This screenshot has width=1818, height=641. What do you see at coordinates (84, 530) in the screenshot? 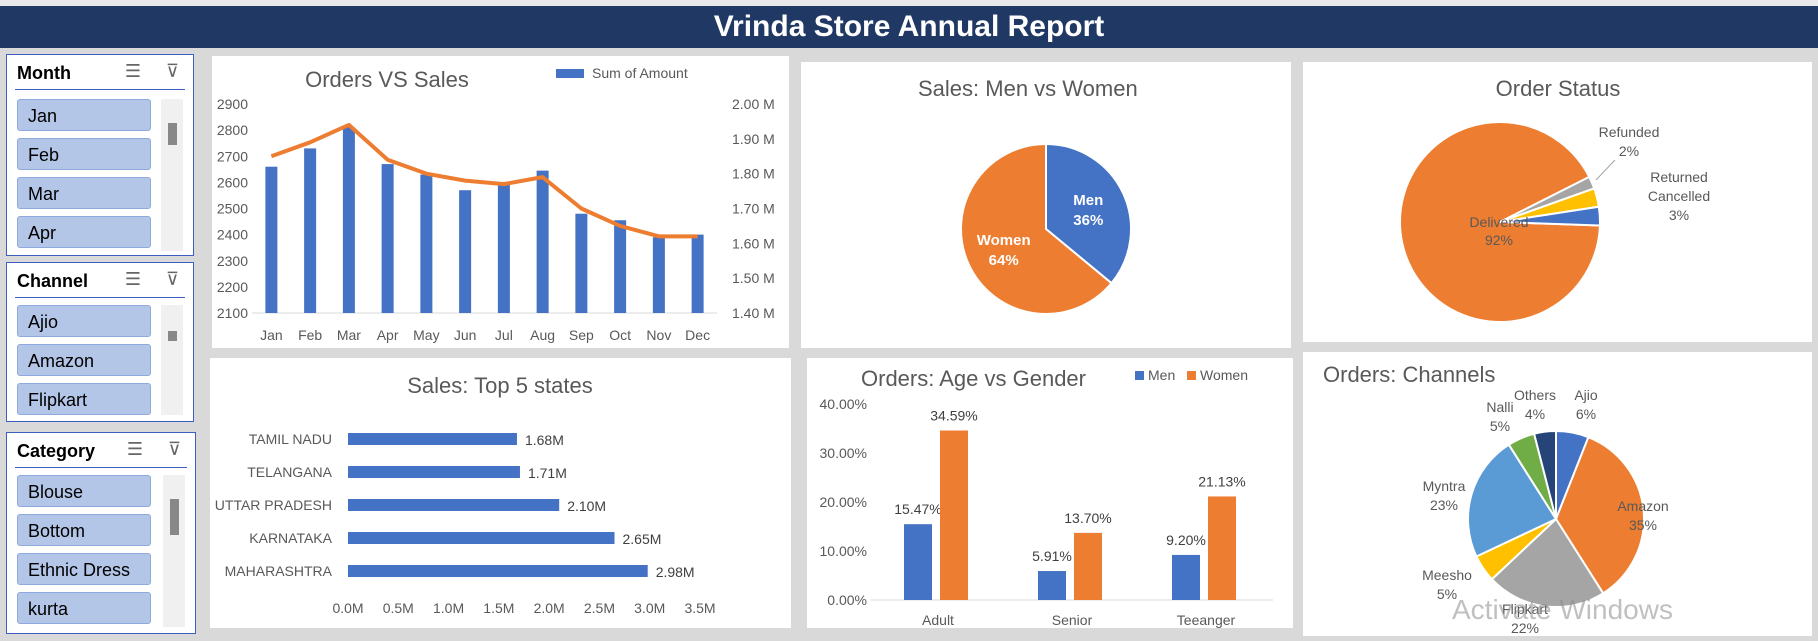
I see `slicer-item-bottom: Bottom` at bounding box center [84, 530].